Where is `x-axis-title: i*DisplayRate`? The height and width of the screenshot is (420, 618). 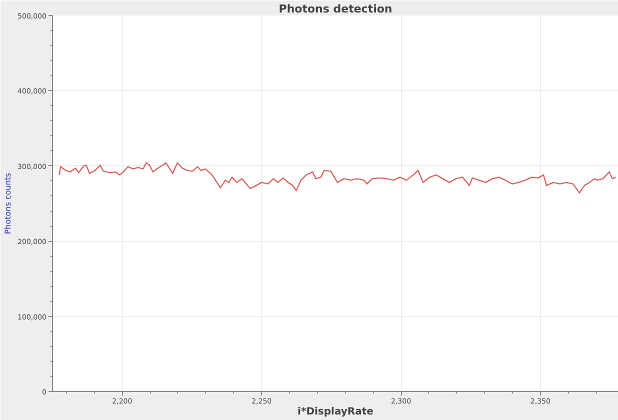
x-axis-title: i*DisplayRate is located at coordinates (336, 412).